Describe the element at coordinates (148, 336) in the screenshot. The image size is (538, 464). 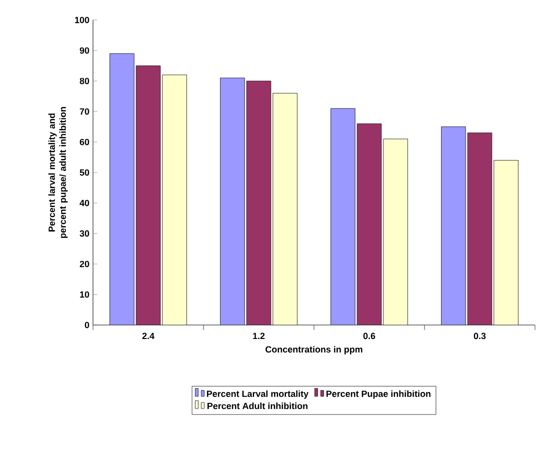
I see `x-tick-label: 2.4` at that location.